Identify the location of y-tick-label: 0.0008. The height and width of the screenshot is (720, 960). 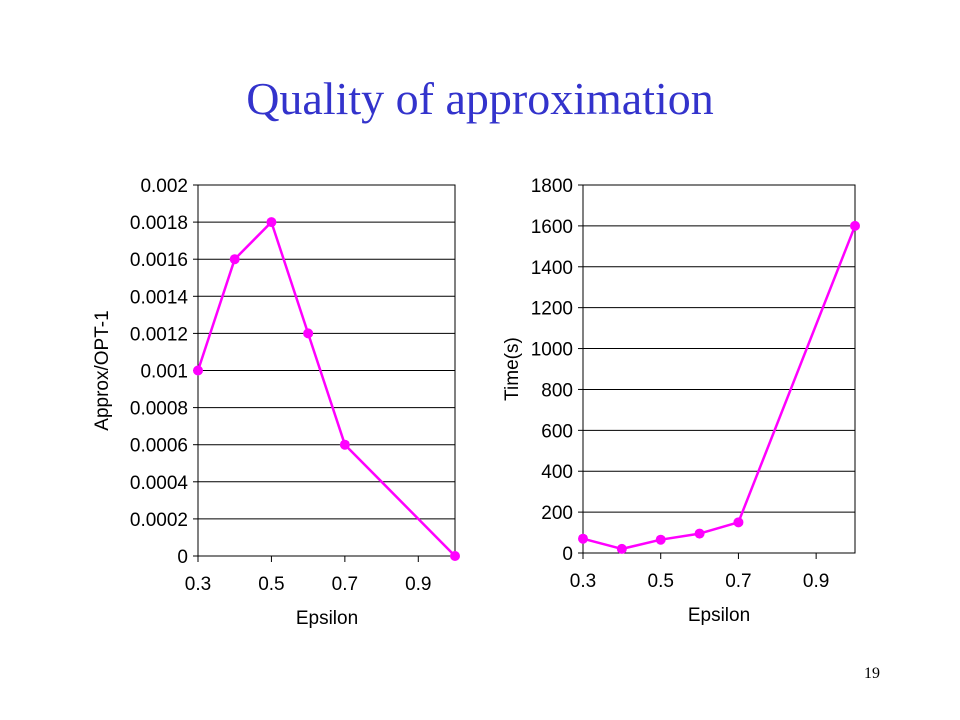
(159, 409).